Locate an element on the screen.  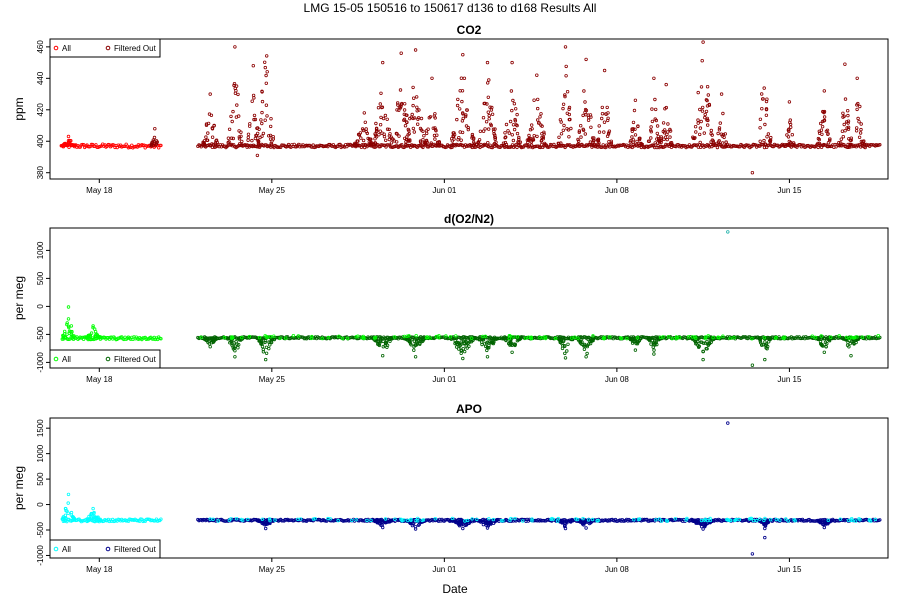
y-tick-label: -500 is located at coordinates (40, 529).